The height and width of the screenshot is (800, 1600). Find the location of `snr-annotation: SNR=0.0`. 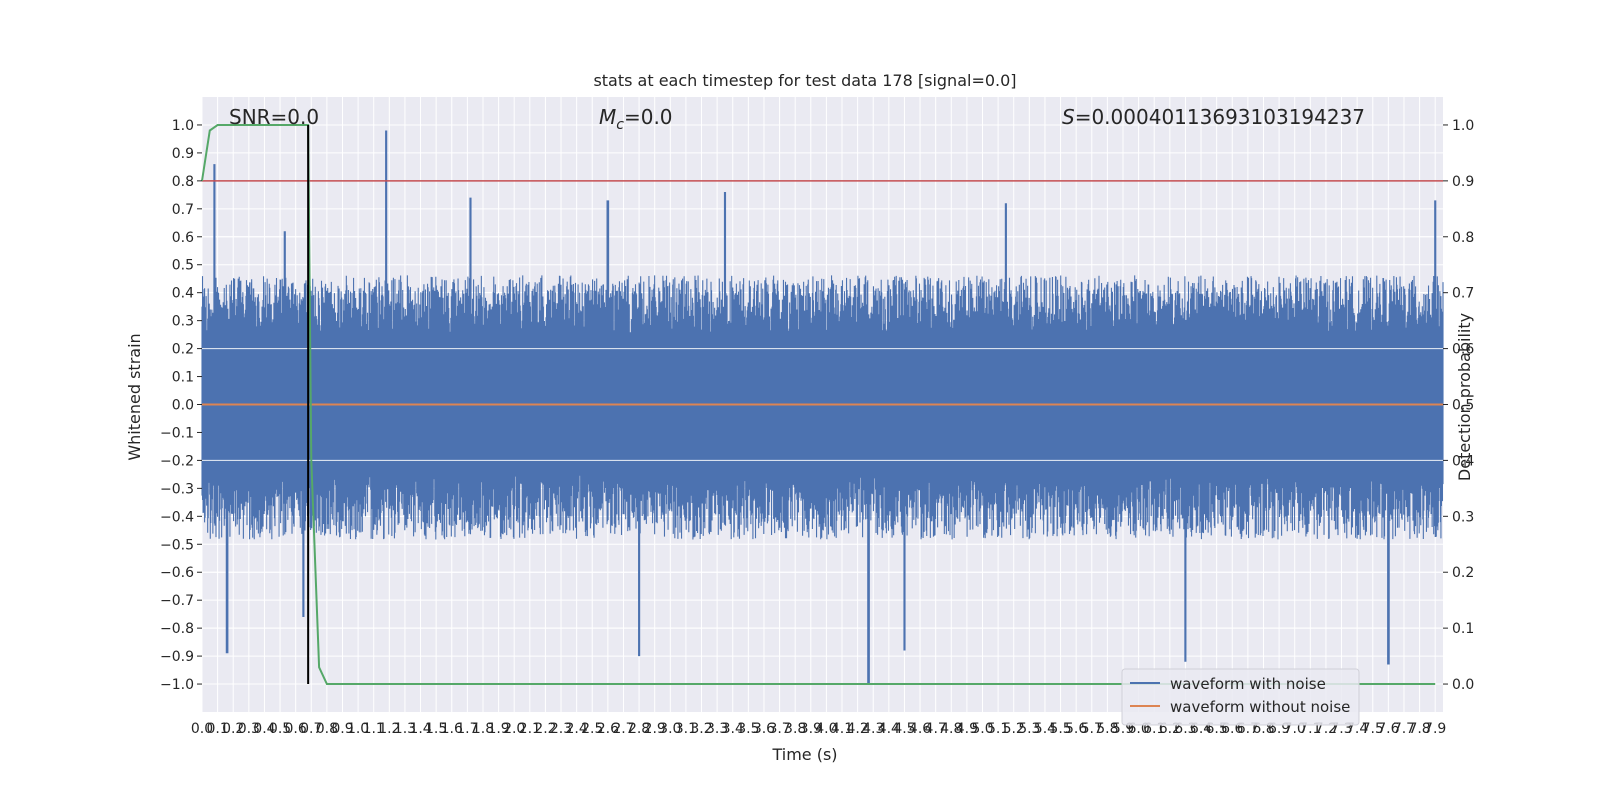

snr-annotation: SNR=0.0 is located at coordinates (274, 117).